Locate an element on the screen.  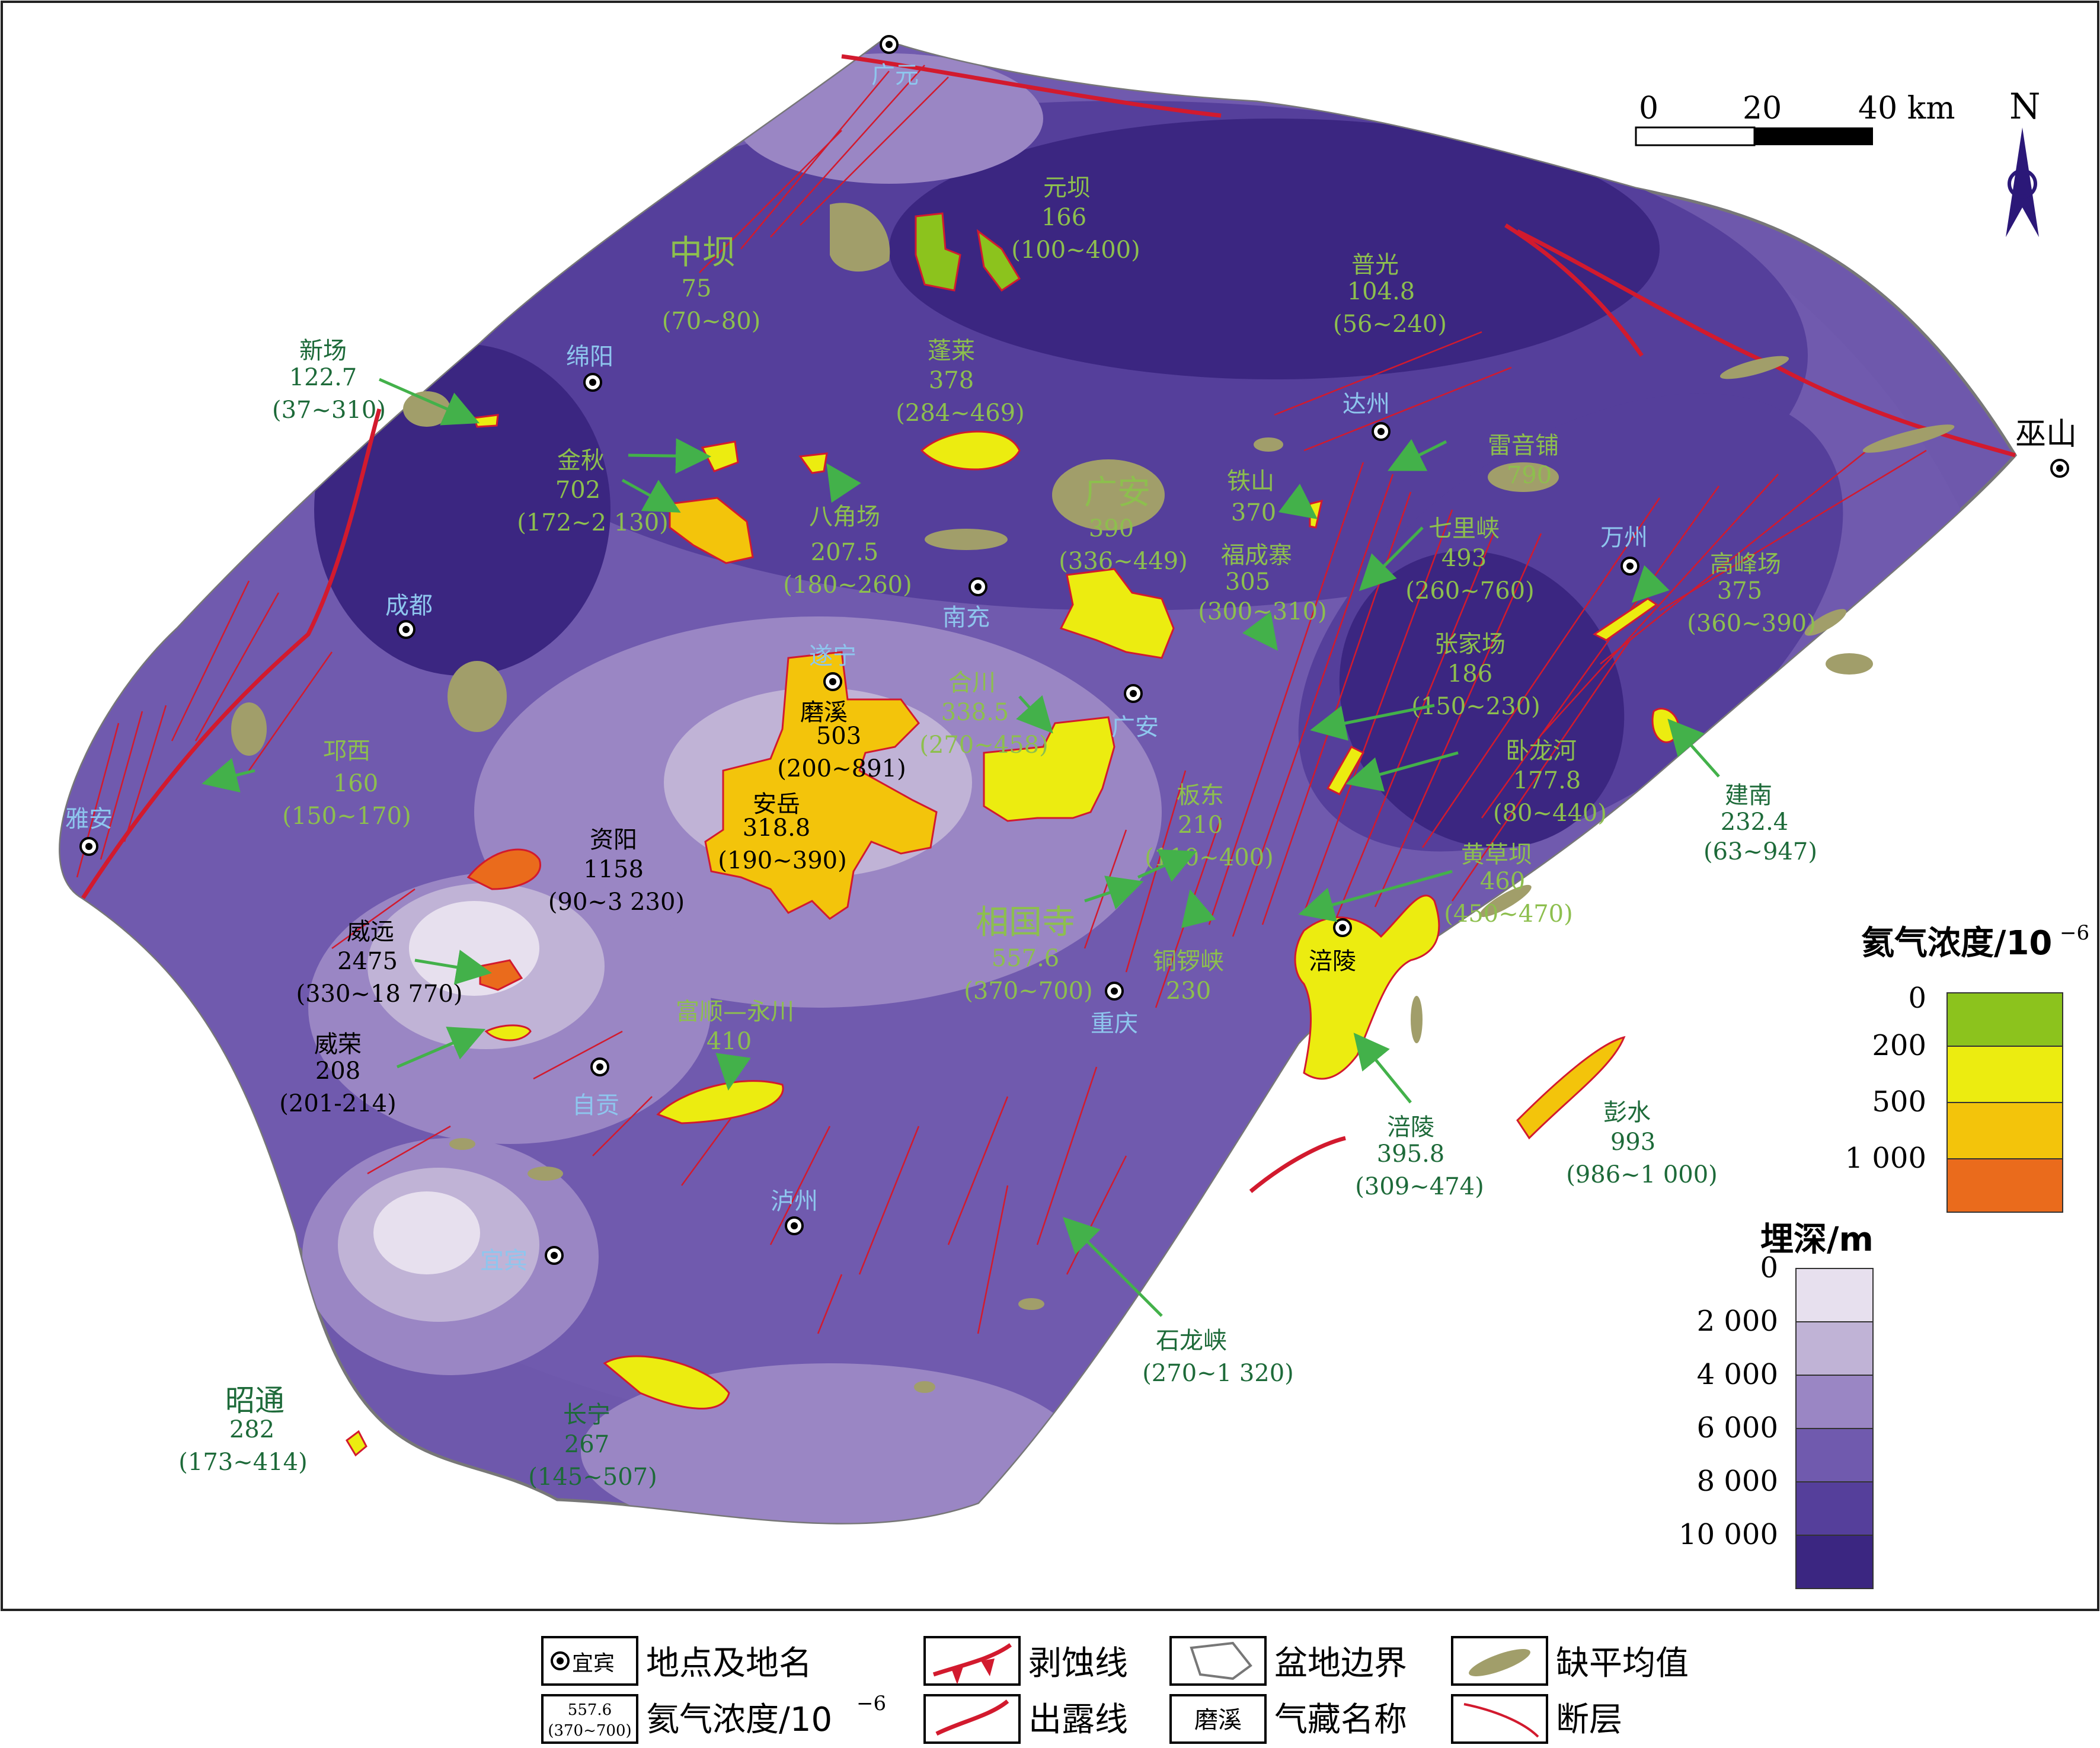
svg-text: 460 is located at coordinates (1502, 881).